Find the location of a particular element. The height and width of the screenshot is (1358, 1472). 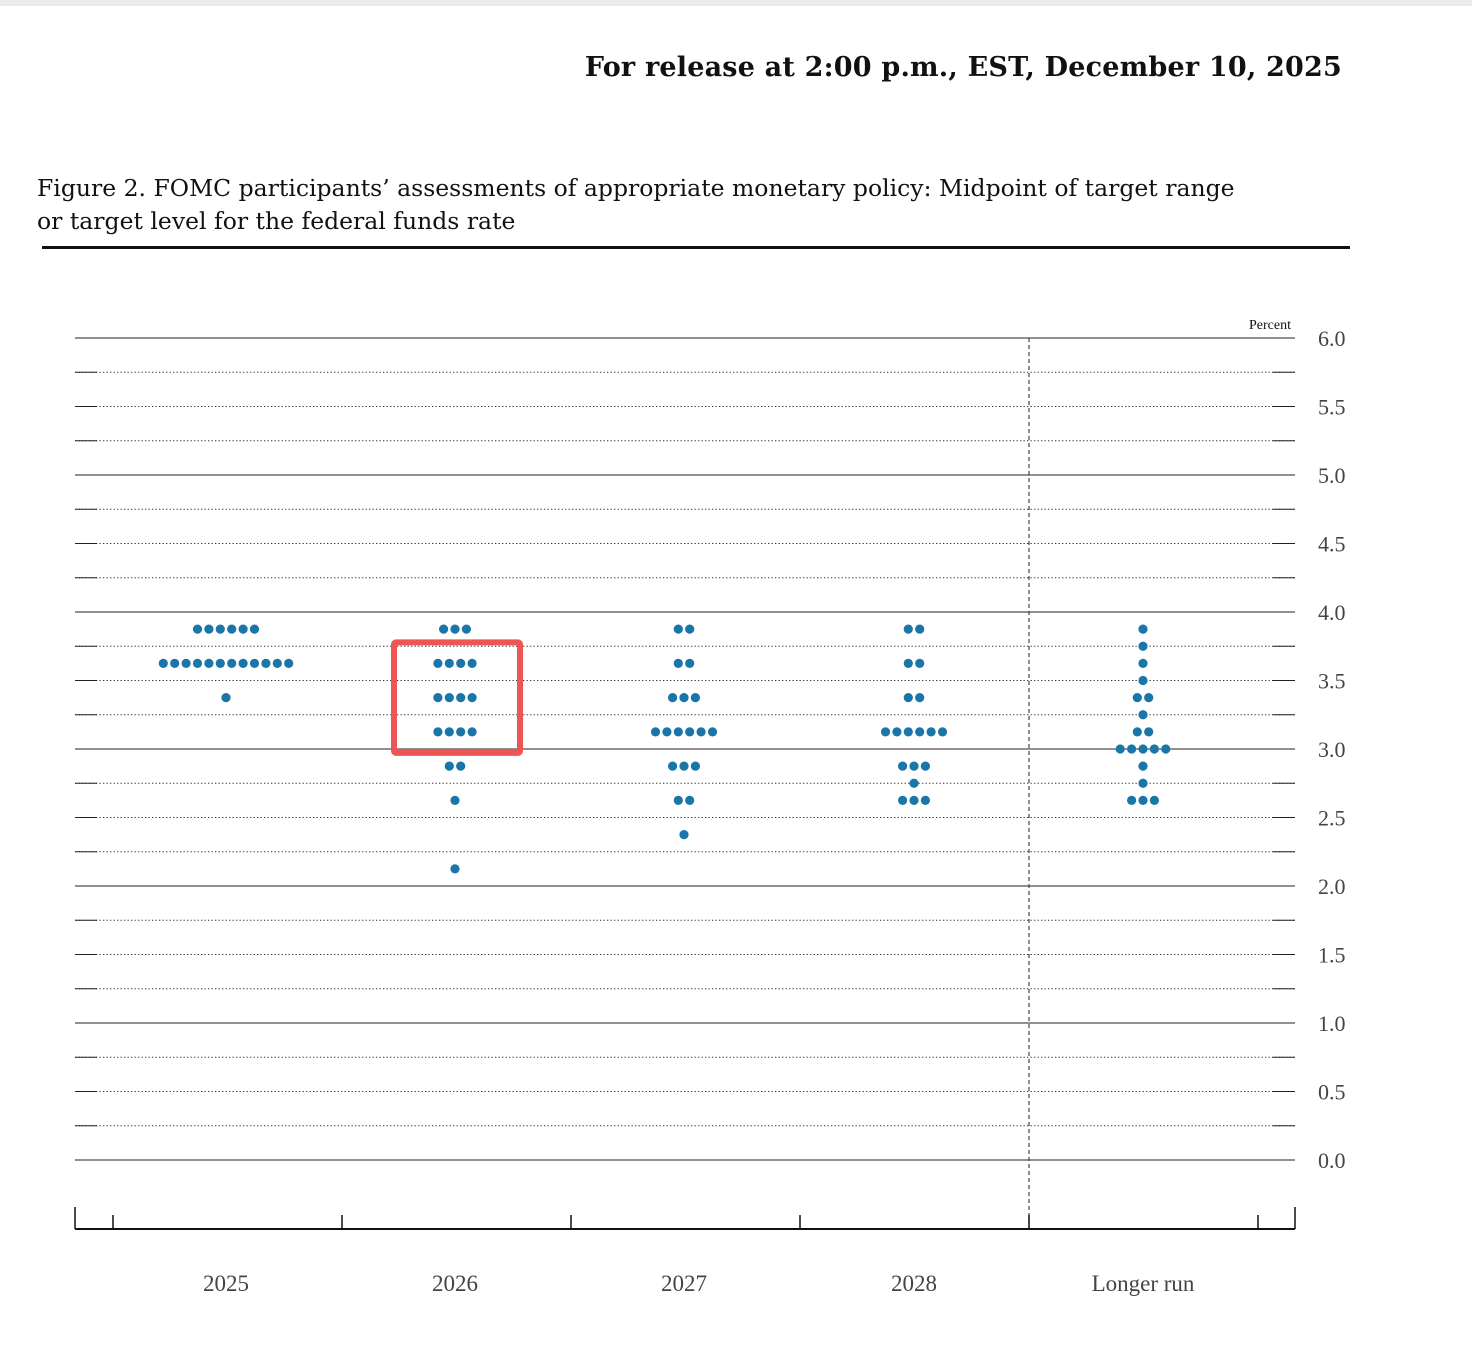

x-category-label: 2026 is located at coordinates (455, 1283).